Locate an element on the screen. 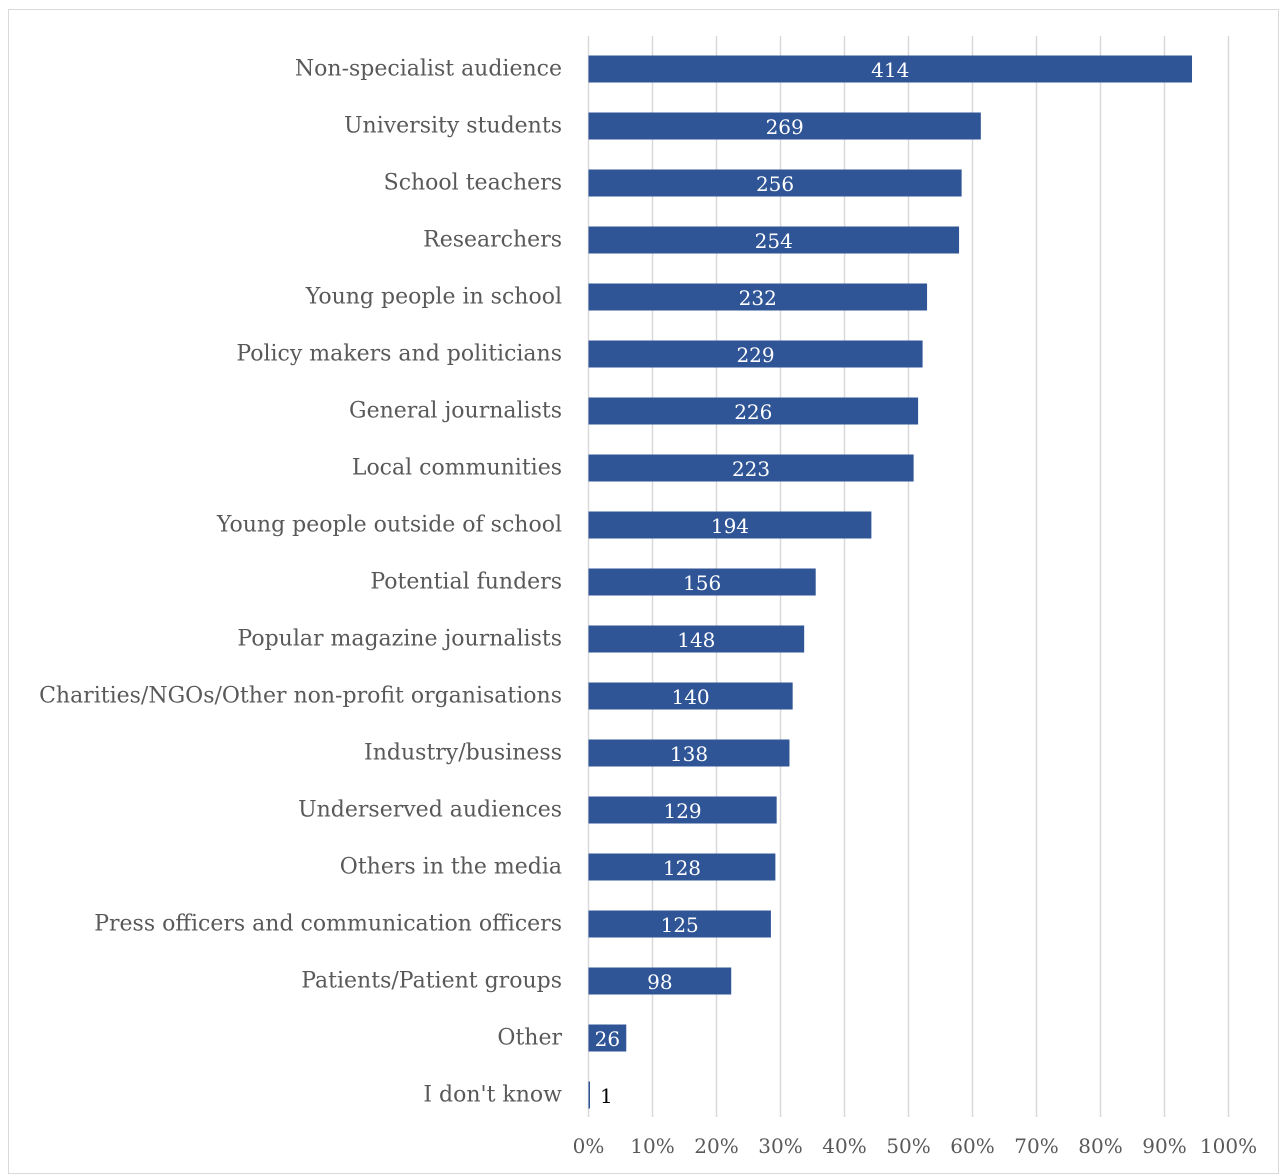 This screenshot has width=1287, height=1176. data-label: 128 is located at coordinates (682, 868).